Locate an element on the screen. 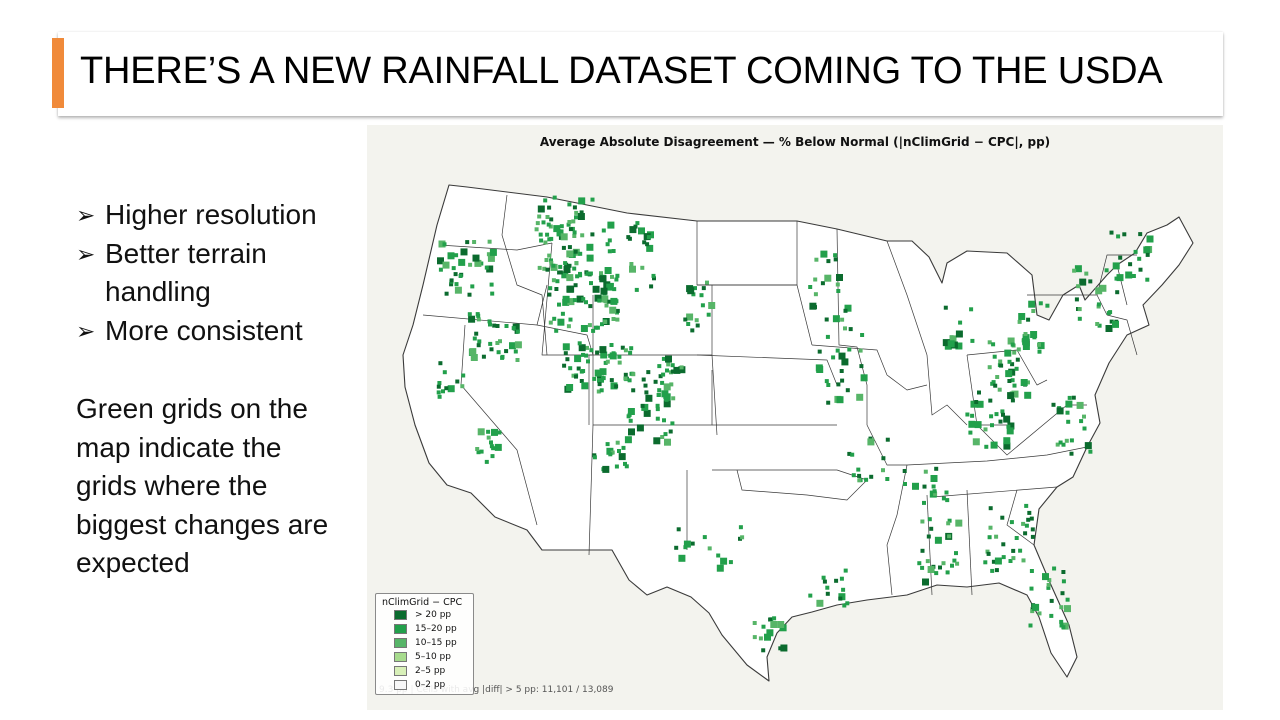 The width and height of the screenshot is (1280, 720). legend-label: 5–10 pp is located at coordinates (433, 657).